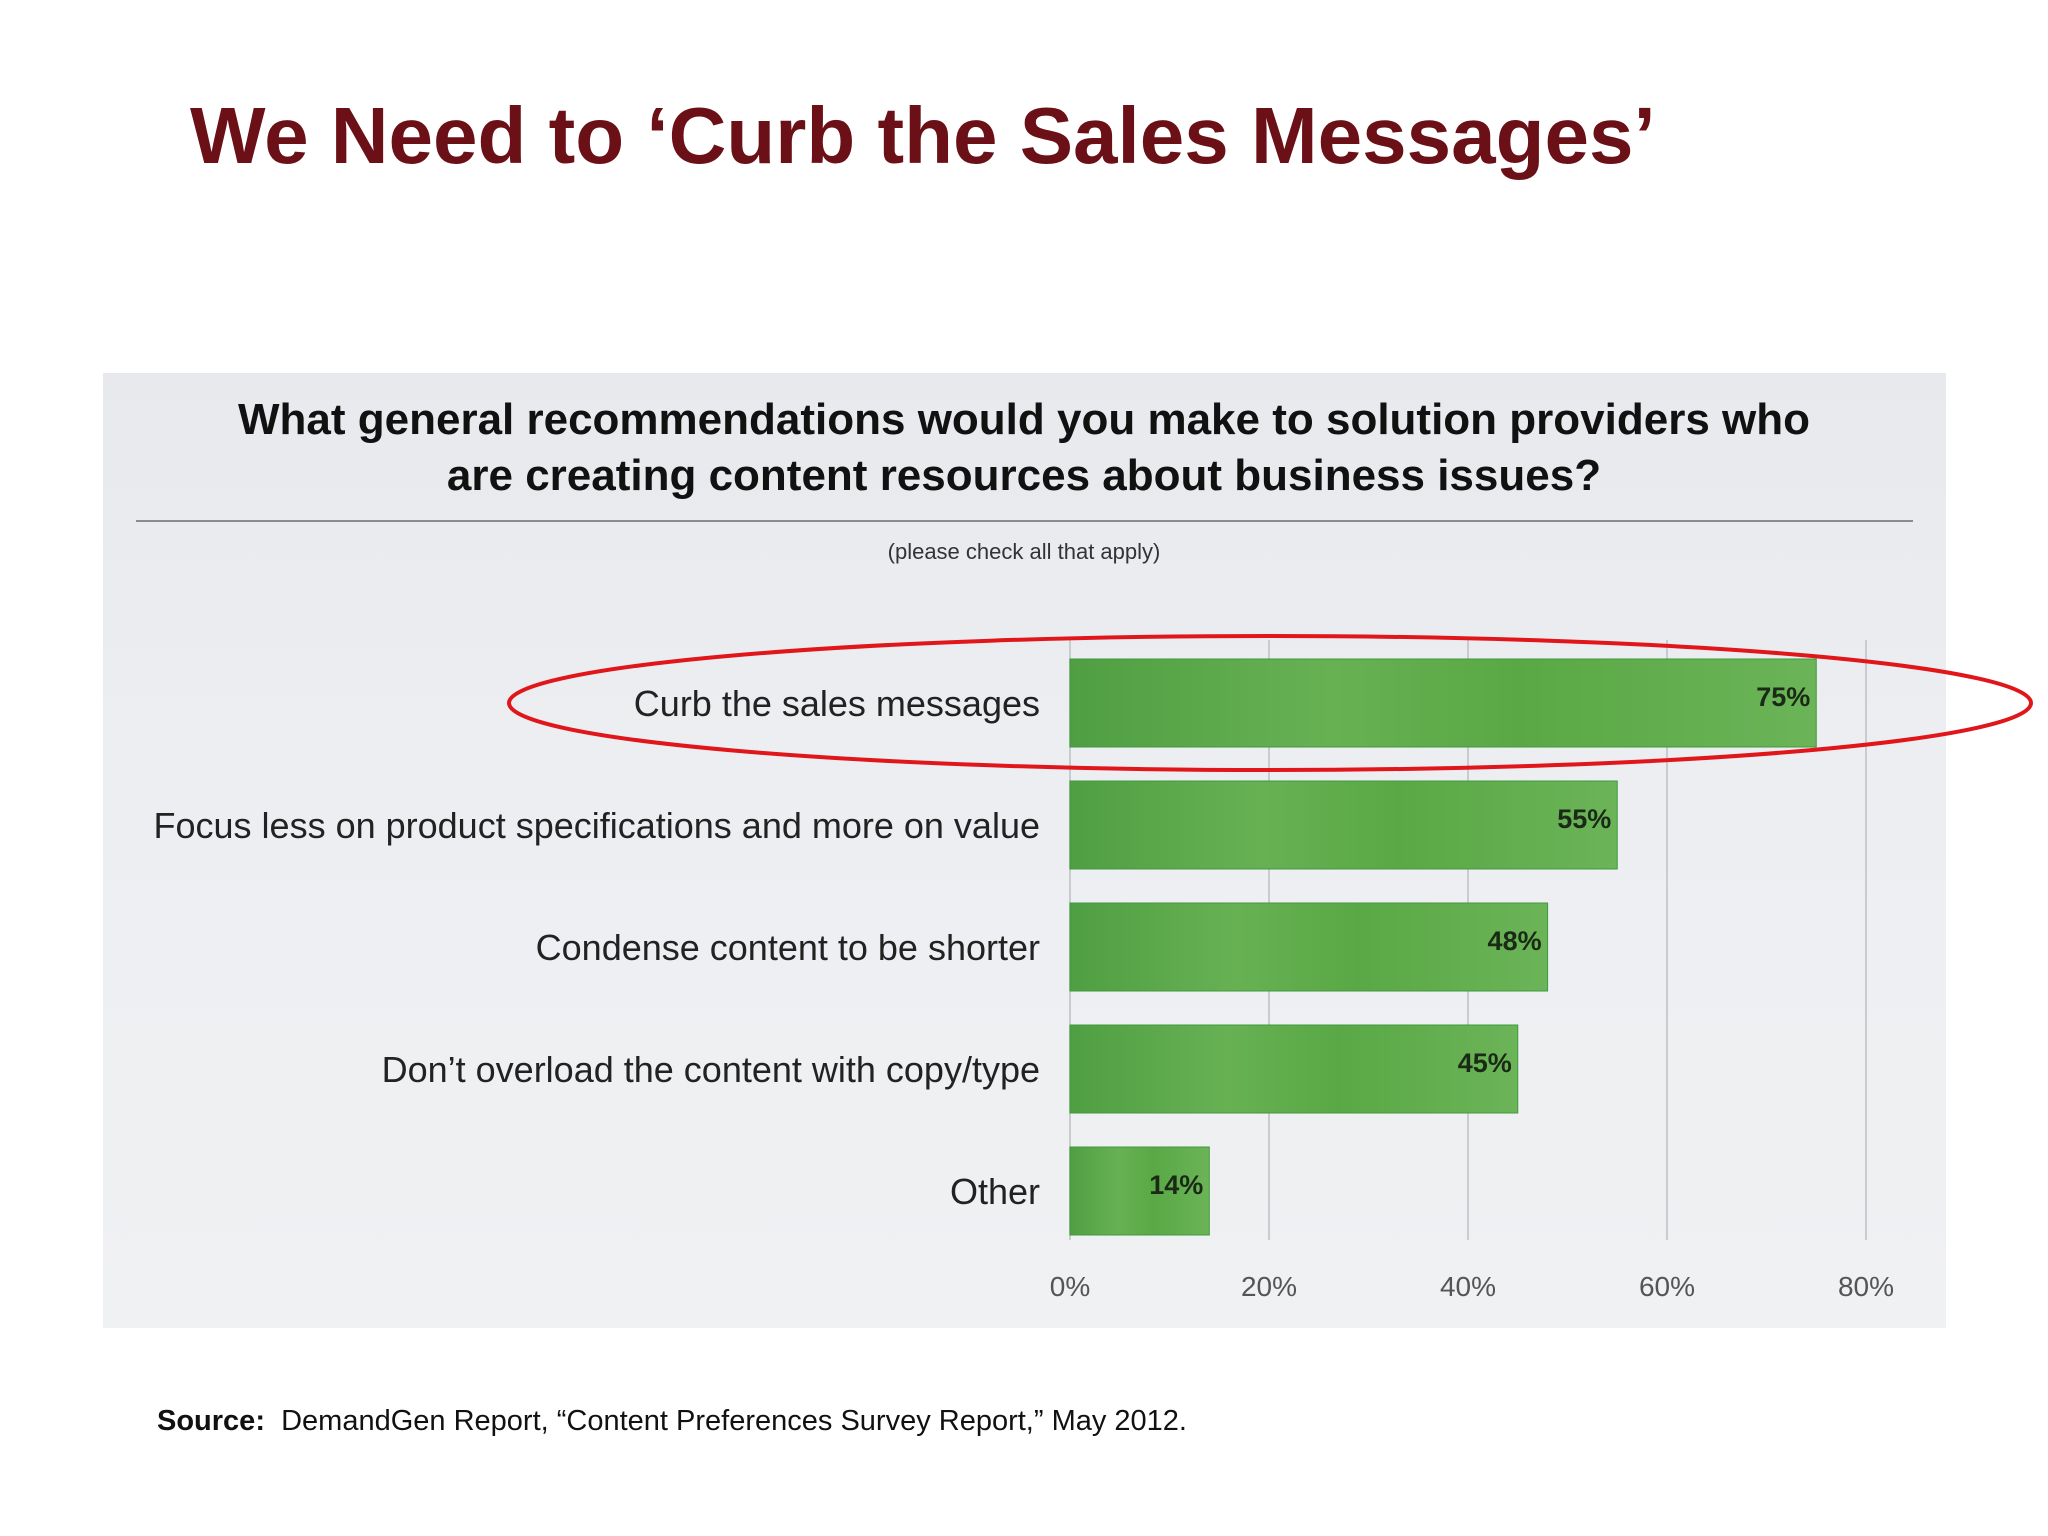 This screenshot has height=1536, width=2048. What do you see at coordinates (1024, 551) in the screenshot?
I see `chart-subtitle: (please check all that apply)` at bounding box center [1024, 551].